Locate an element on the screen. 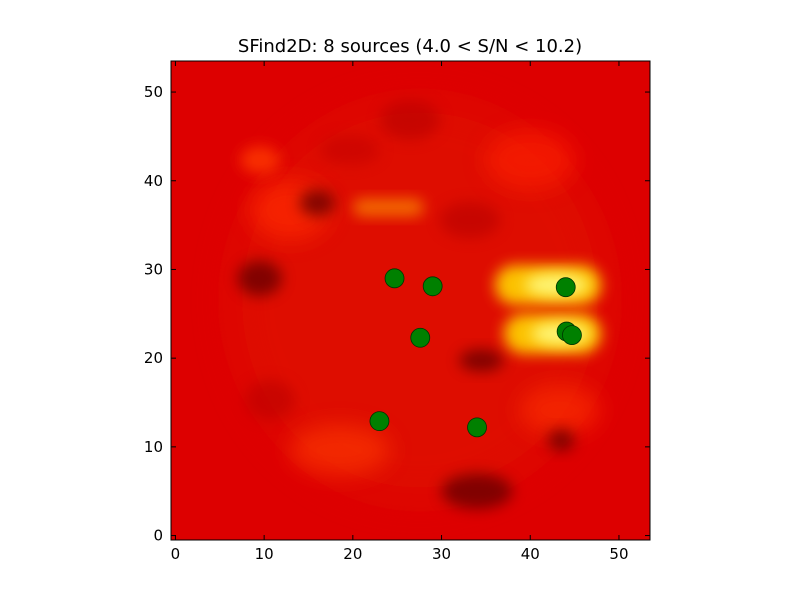 The width and height of the screenshot is (800, 600). y-tick-label: 10 is located at coordinates (153, 447).